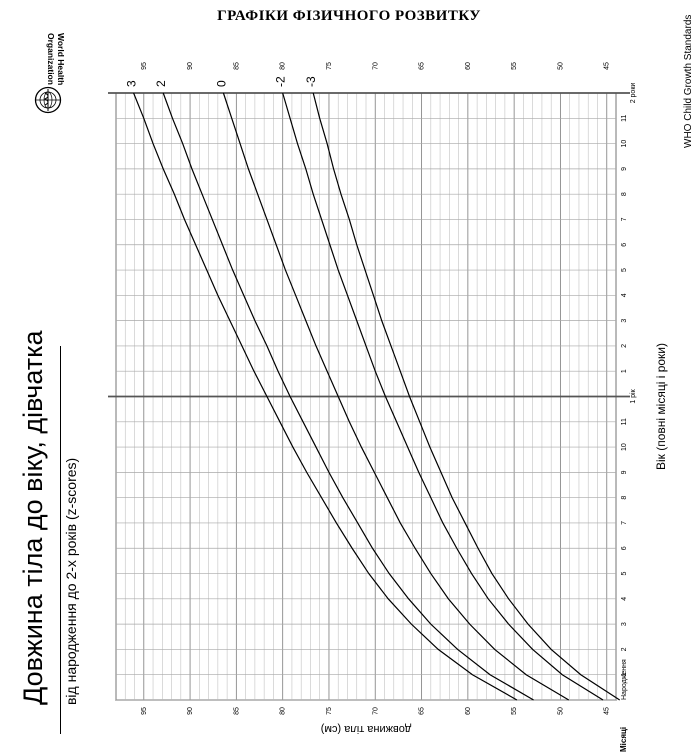 This screenshot has height=753, width=698. Describe the element at coordinates (132, 83) in the screenshot. I see `zscore-label-3: 3` at that location.